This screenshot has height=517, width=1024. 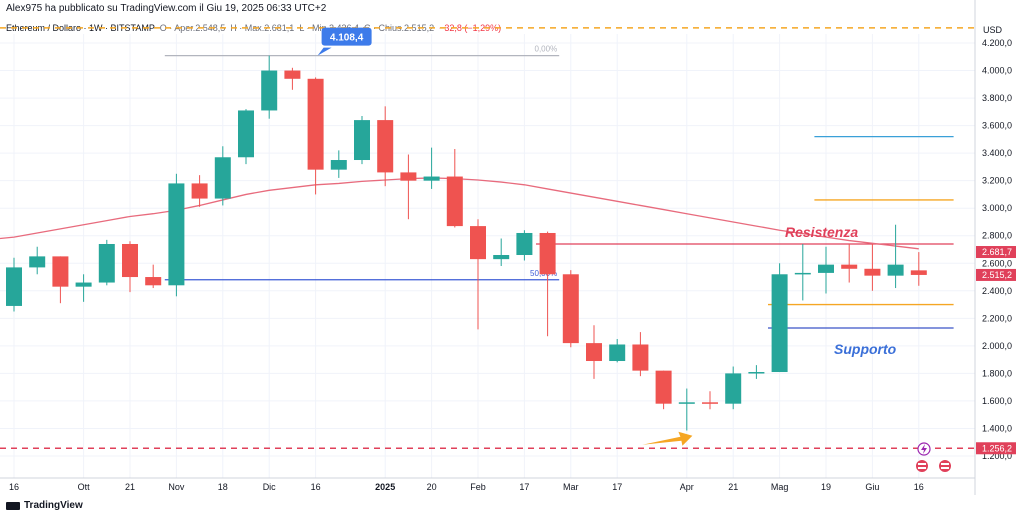 What do you see at coordinates (571, 487) in the screenshot?
I see `x-tick-label: Mar` at bounding box center [571, 487].